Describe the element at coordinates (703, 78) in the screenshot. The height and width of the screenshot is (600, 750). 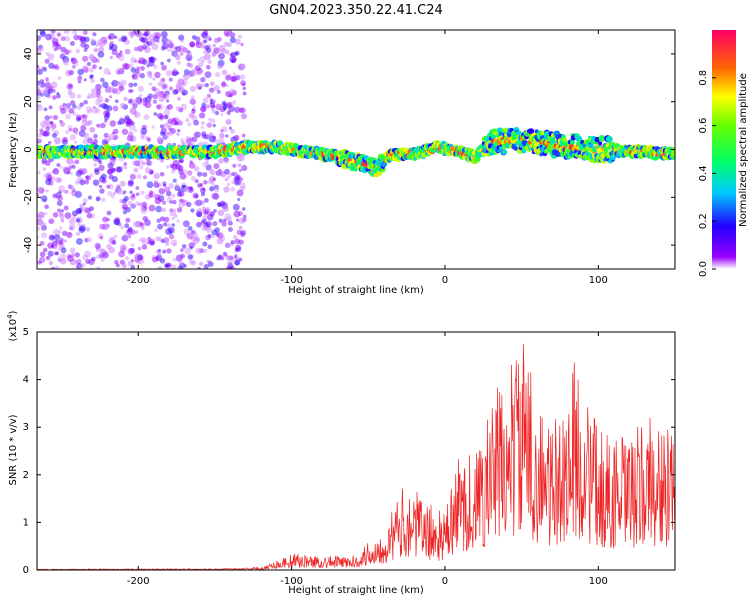
I see `colorbar-tick-label: 0.8` at that location.